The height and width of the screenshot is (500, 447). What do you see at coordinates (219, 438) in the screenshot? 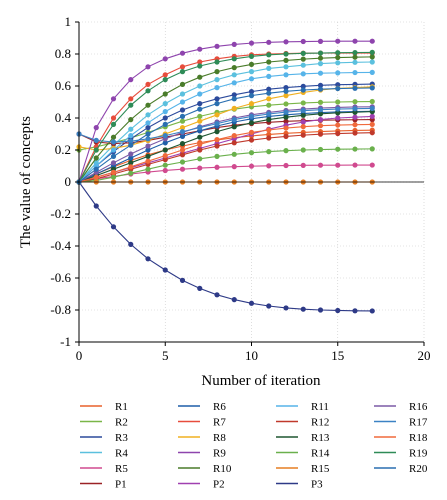
I see `legend-label: R8` at bounding box center [219, 438].